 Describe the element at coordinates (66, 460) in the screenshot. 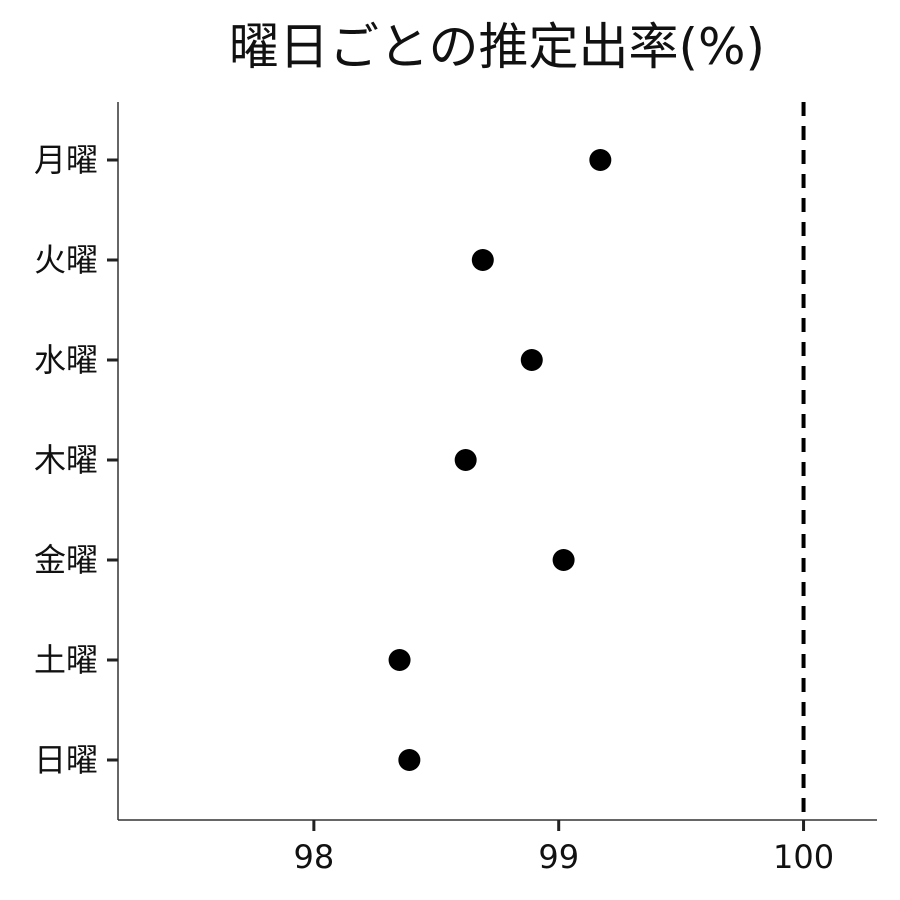

I see `y-tick-label: 木曜` at that location.